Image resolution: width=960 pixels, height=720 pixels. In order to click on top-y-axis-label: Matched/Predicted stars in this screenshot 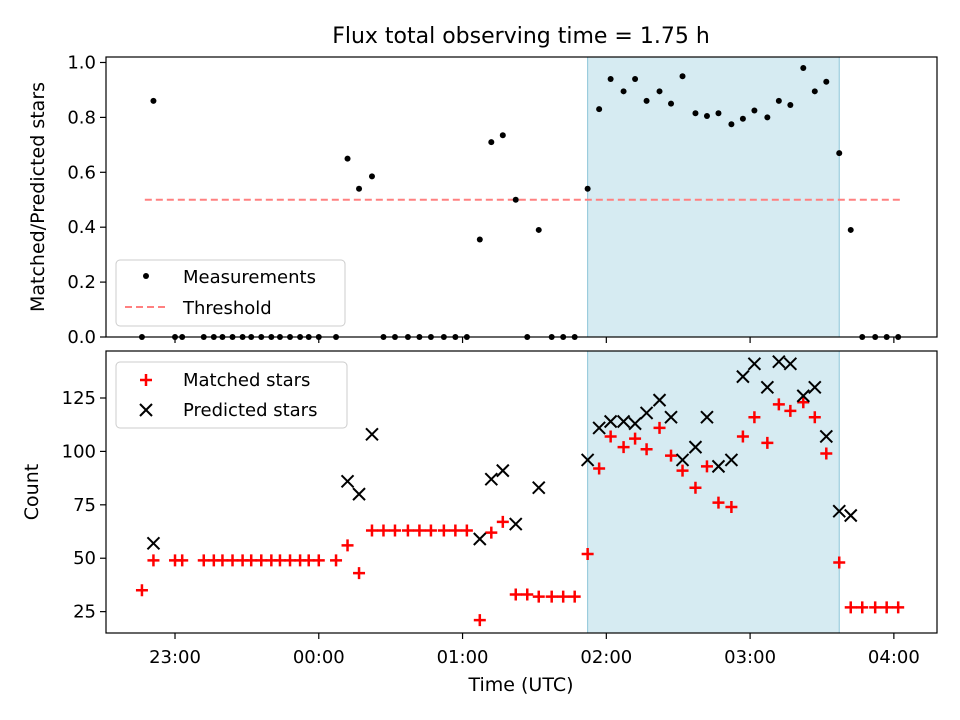, I will do `click(38, 197)`.